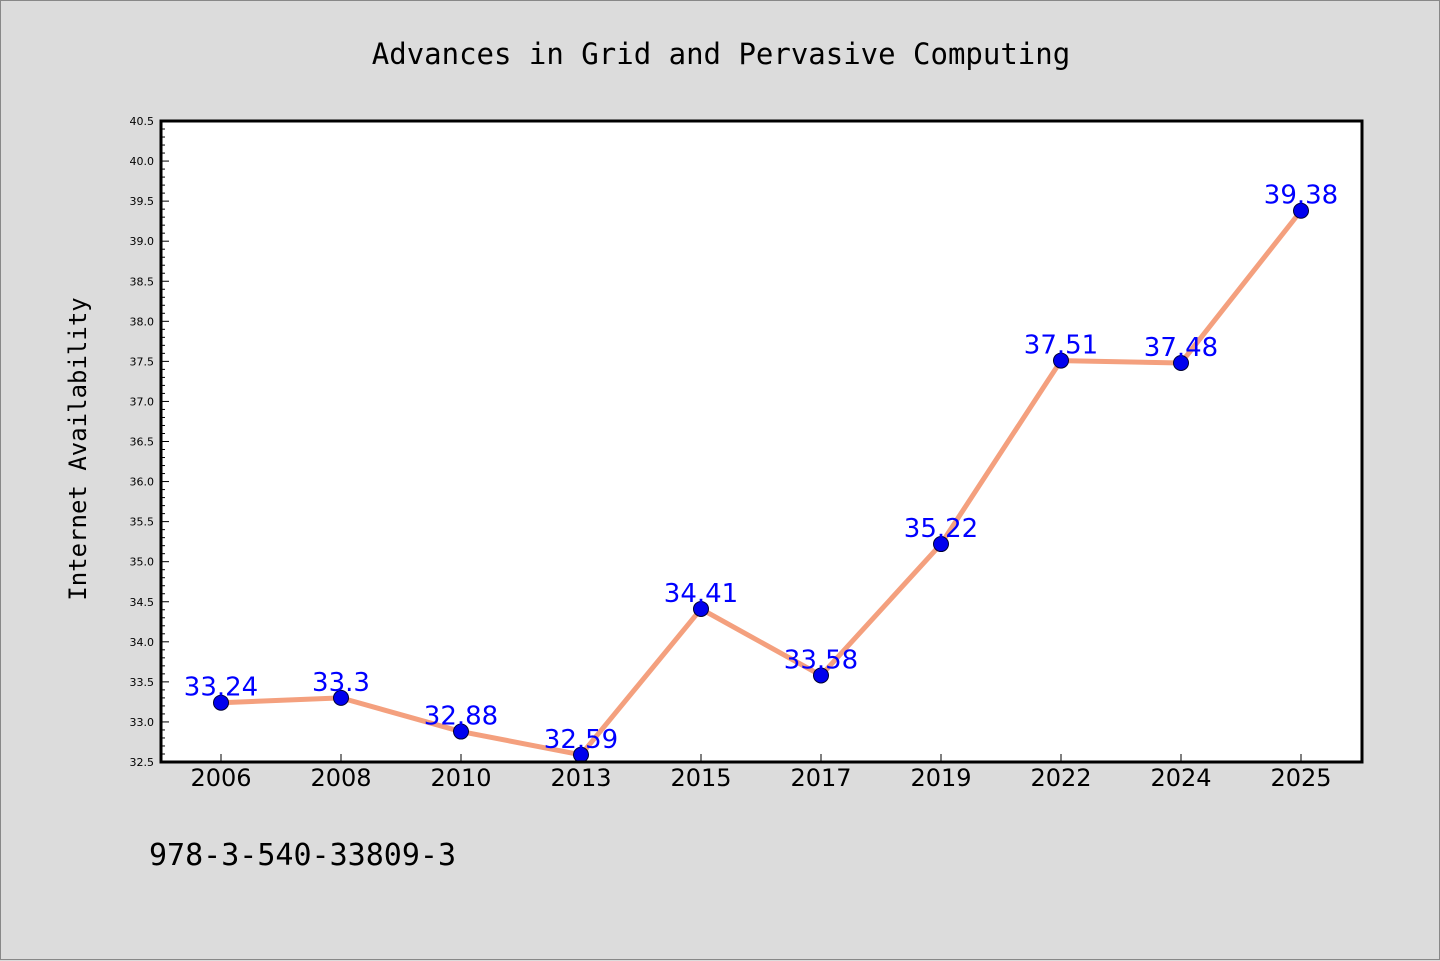  What do you see at coordinates (700, 778) in the screenshot?
I see `x-tick-label: 2015` at bounding box center [700, 778].